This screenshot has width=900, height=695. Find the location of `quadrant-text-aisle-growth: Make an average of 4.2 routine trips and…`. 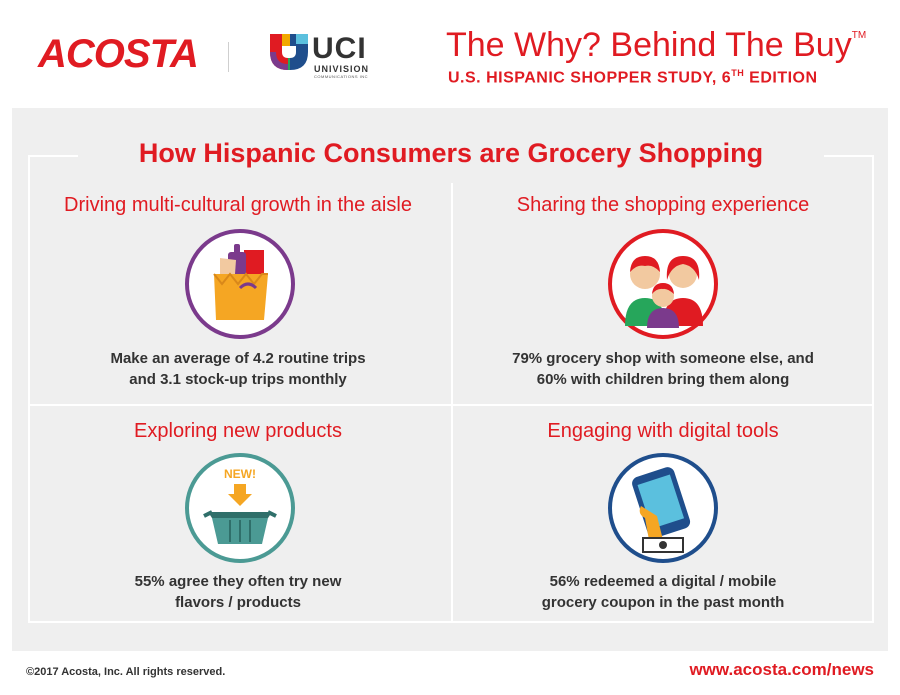

quadrant-text-aisle-growth: Make an average of 4.2 routine trips and… is located at coordinates (238, 369).